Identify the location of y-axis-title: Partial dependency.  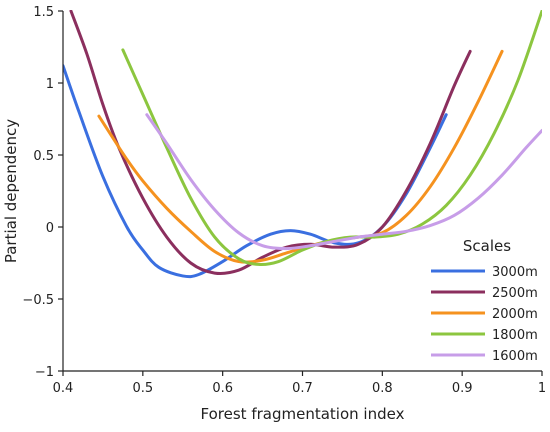
(11, 191).